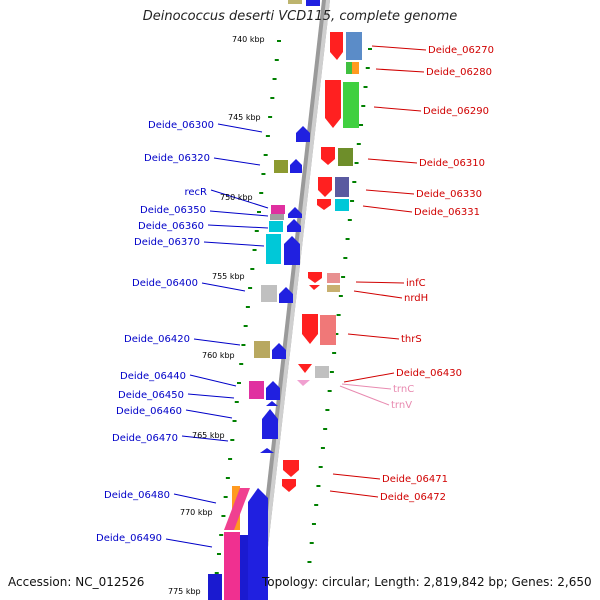  Describe the element at coordinates (167, 242) in the screenshot. I see `gene-label-left: Deide_06370` at that location.